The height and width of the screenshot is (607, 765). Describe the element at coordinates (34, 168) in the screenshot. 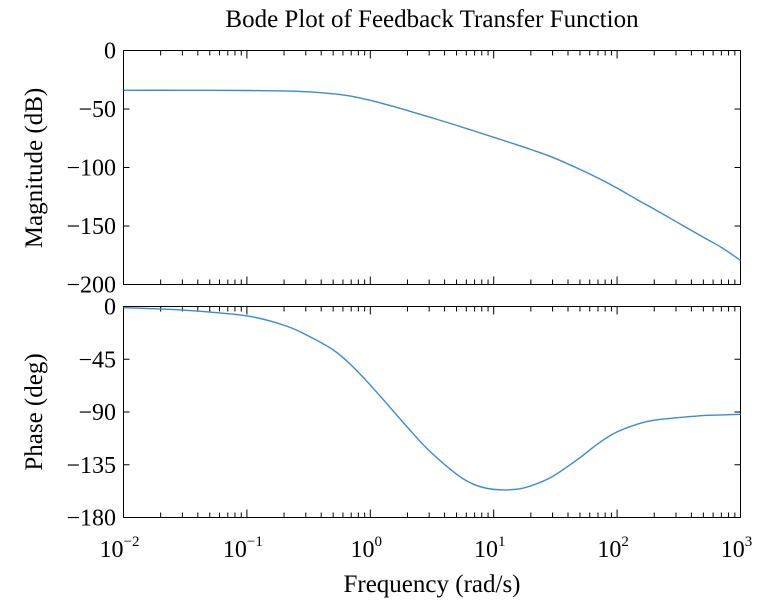

I see `magnitude-y-axis-label: Magnitude (dB)` at that location.